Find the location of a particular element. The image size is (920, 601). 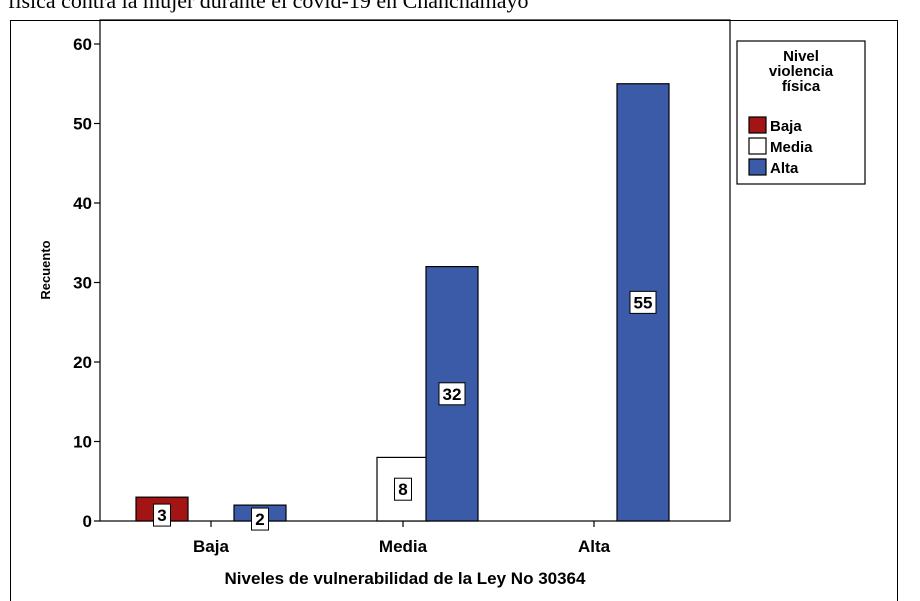

legend-label-media: Media is located at coordinates (791, 147).